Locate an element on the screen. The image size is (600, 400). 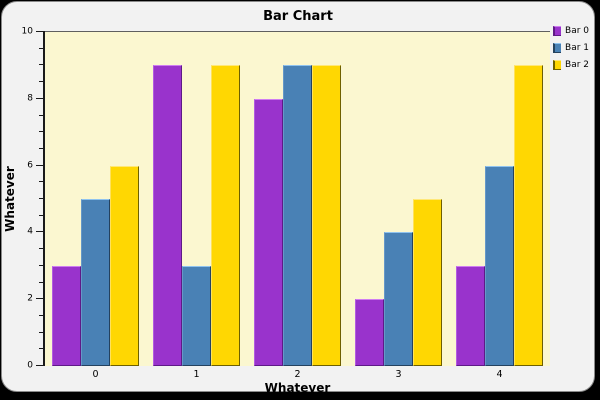
legend-label: Bar 2 is located at coordinates (577, 64).